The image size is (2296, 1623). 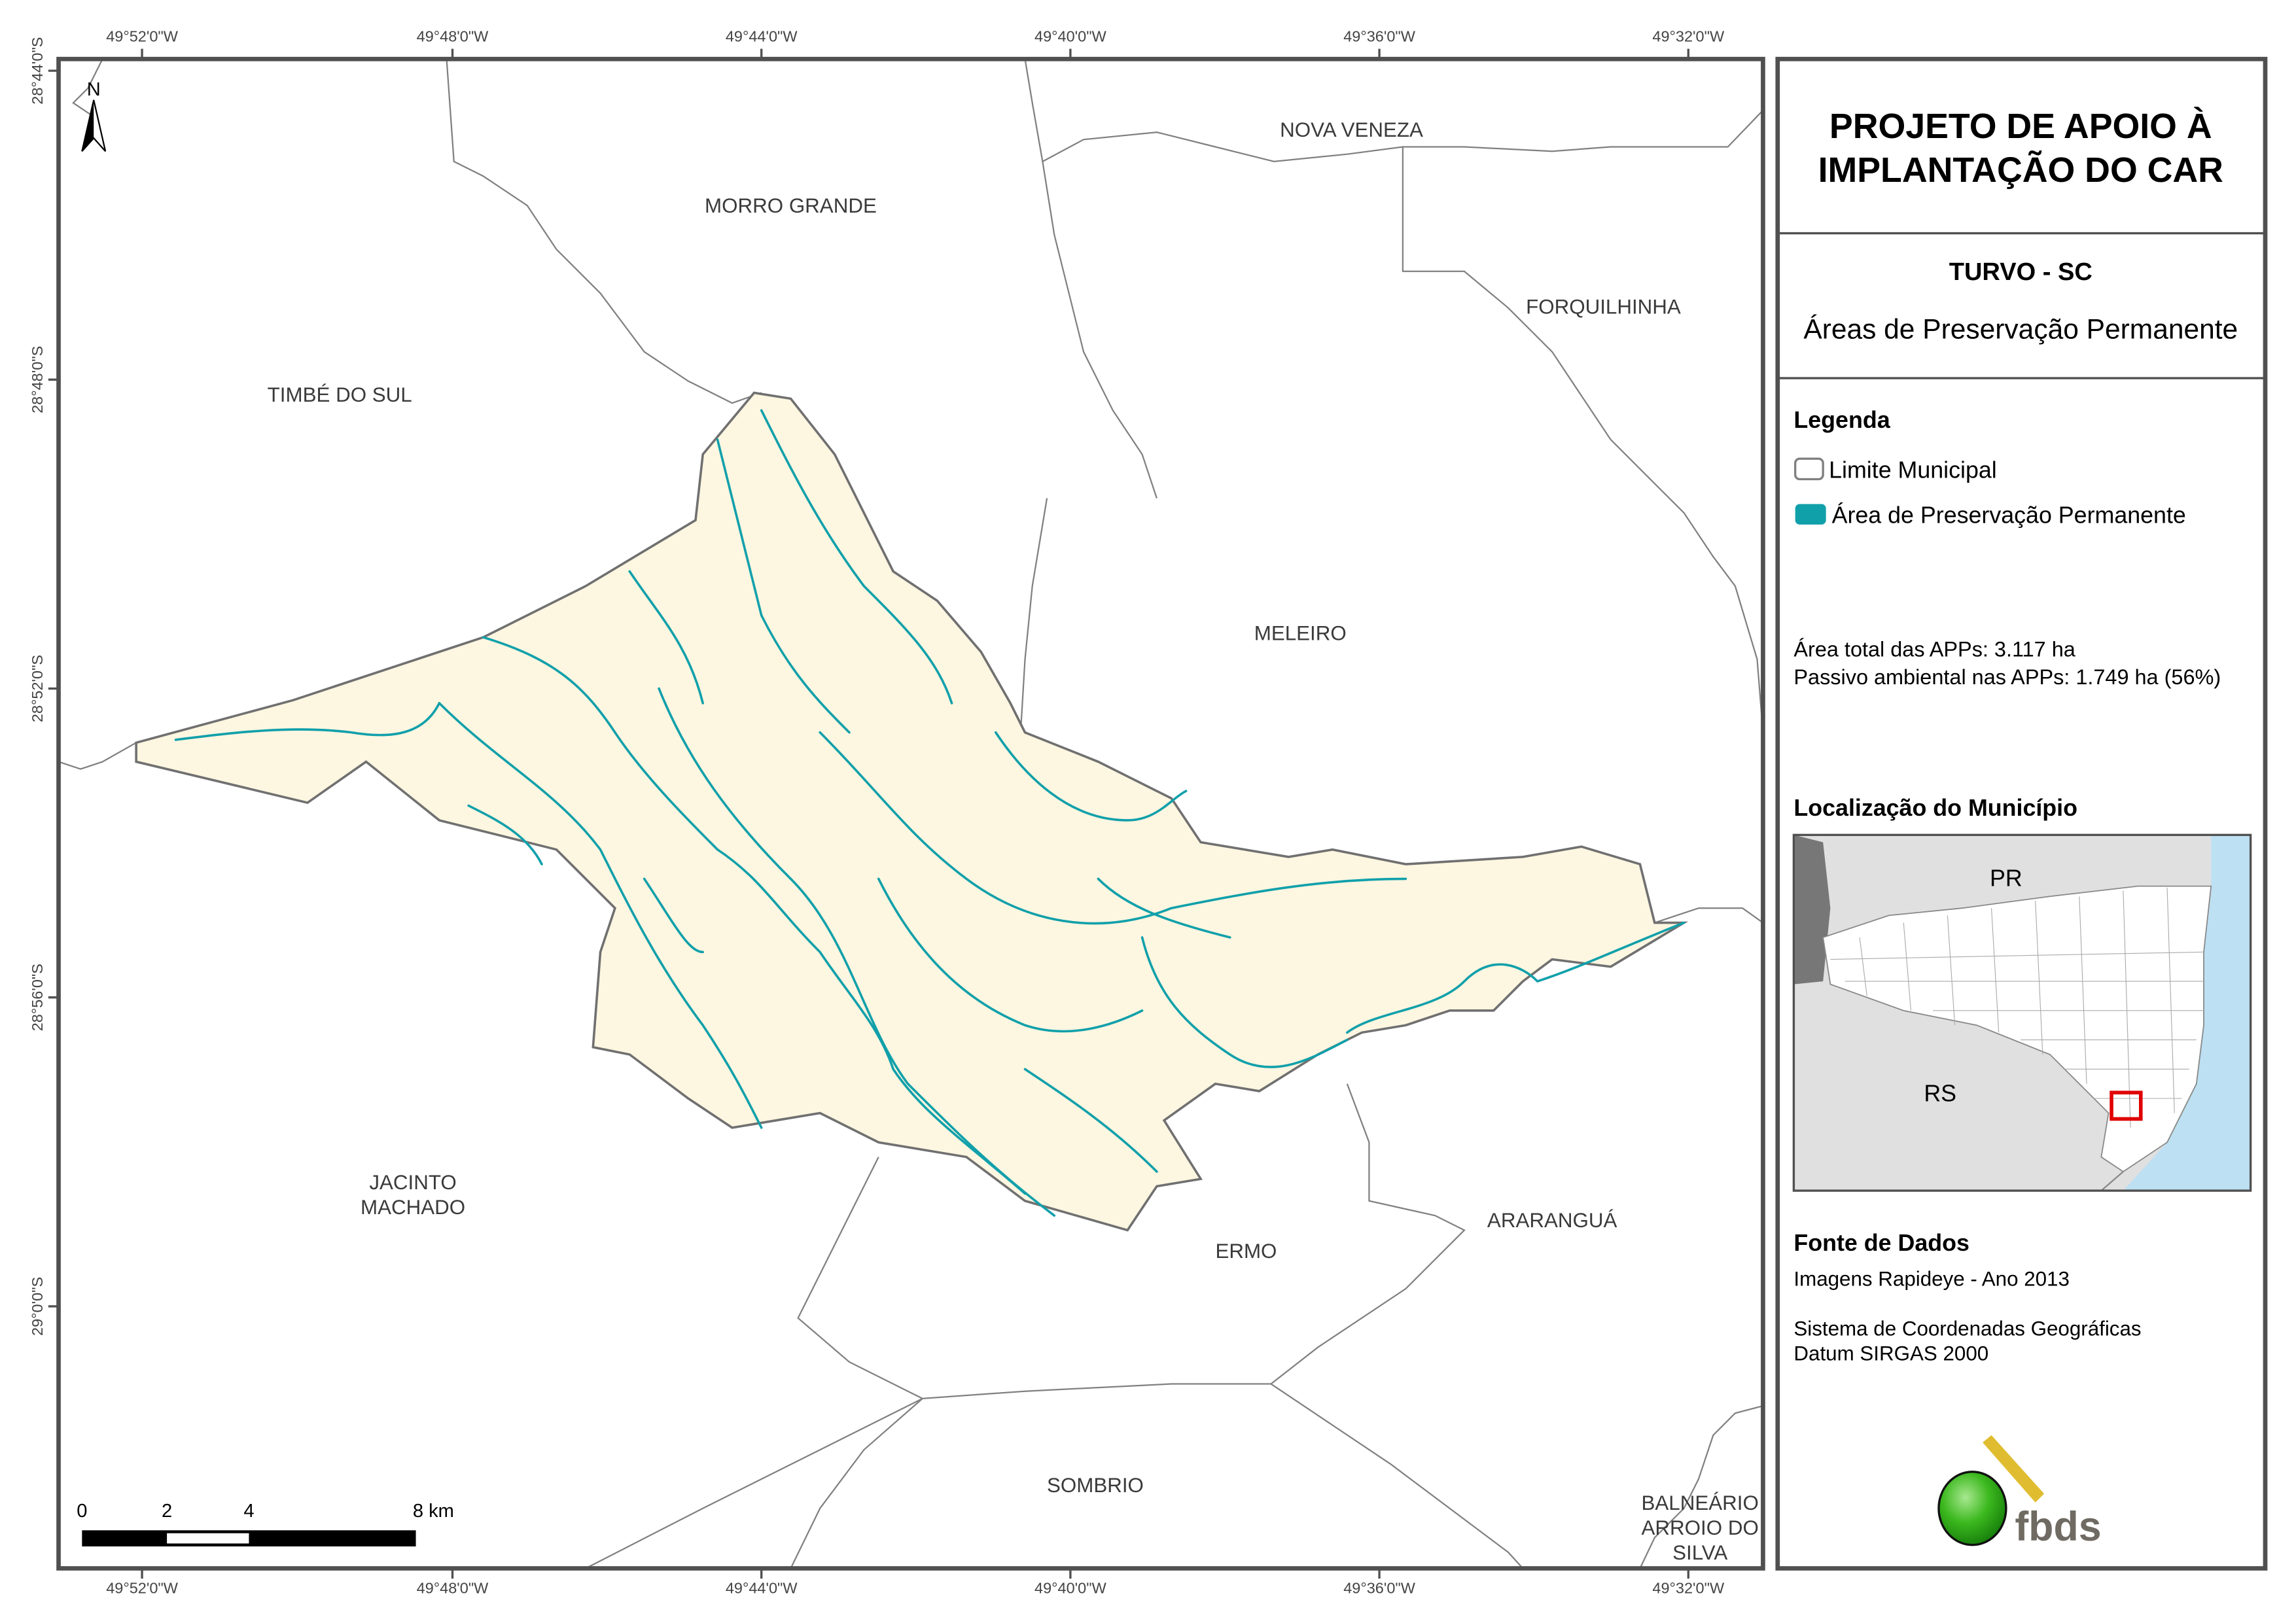 What do you see at coordinates (762, 35) in the screenshot?
I see `top-coord-3: 49°44'0"W` at bounding box center [762, 35].